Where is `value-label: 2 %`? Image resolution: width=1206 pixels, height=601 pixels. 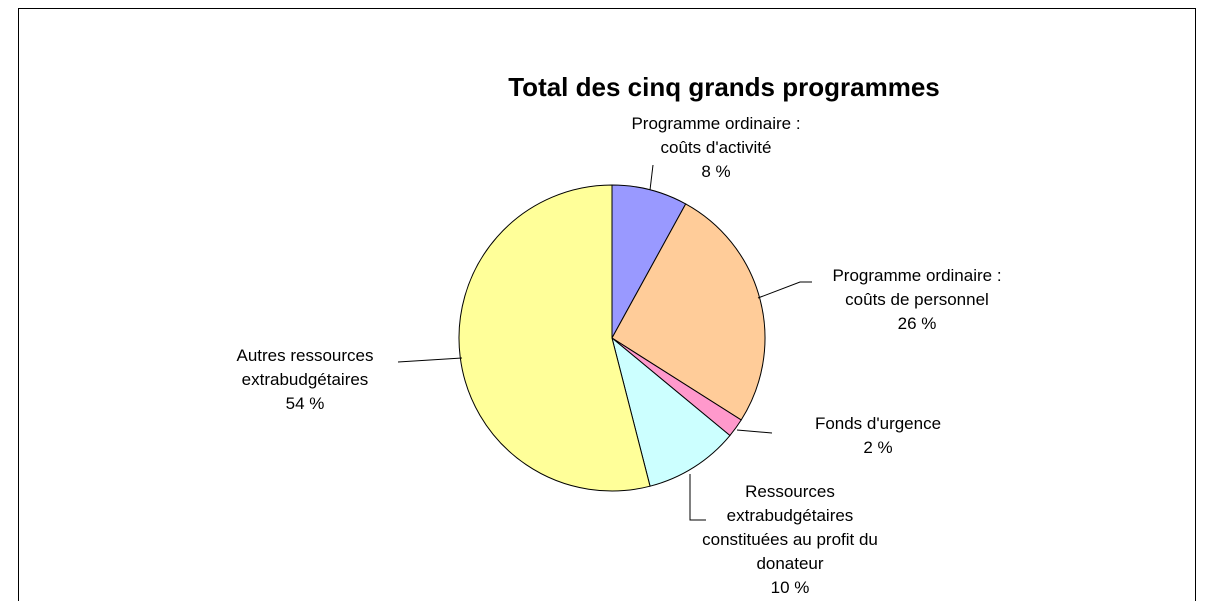 value-label: 2 % is located at coordinates (878, 447).